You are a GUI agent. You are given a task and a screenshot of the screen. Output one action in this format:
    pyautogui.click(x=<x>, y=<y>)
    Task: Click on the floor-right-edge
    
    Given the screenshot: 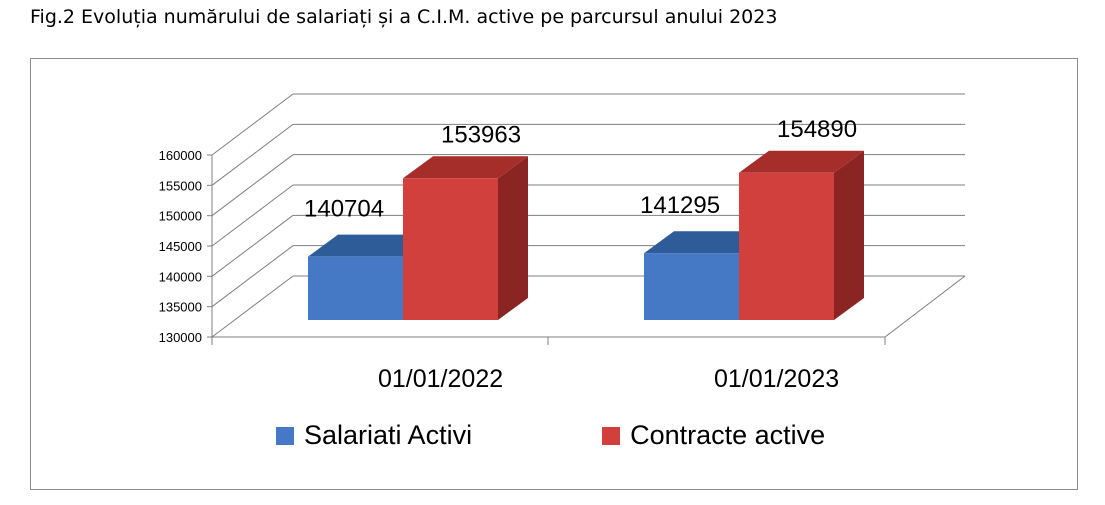 What is the action you would take?
    pyautogui.click(x=925, y=306)
    